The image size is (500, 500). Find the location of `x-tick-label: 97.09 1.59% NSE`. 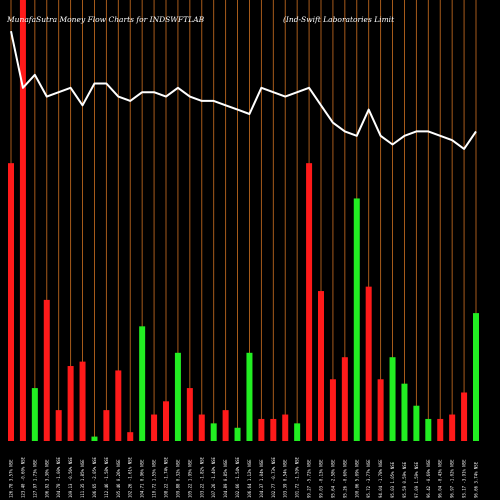

x-tick-label: 97.09 1.59% NSE is located at coordinates (416, 479).